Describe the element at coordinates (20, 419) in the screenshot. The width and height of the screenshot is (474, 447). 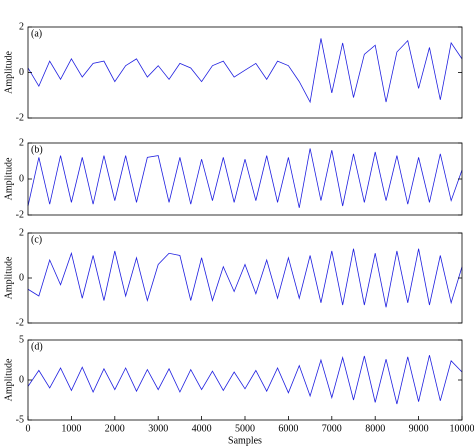
I see `y-tick-label: -5` at that location.